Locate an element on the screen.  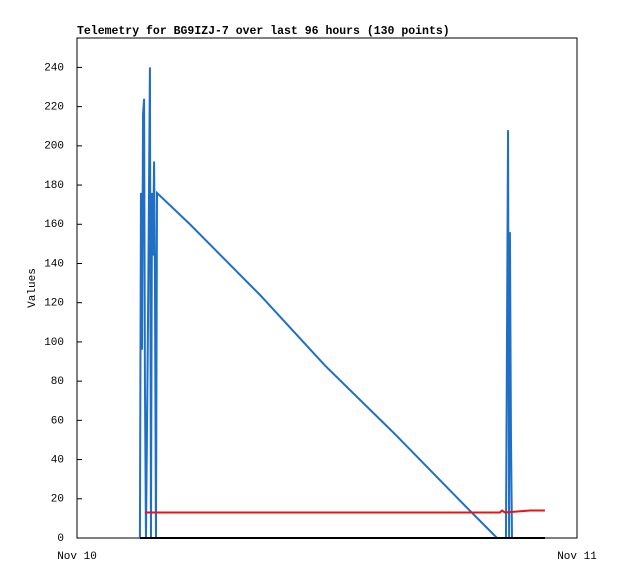
x-tick-label: Nov 10 is located at coordinates (77, 557).